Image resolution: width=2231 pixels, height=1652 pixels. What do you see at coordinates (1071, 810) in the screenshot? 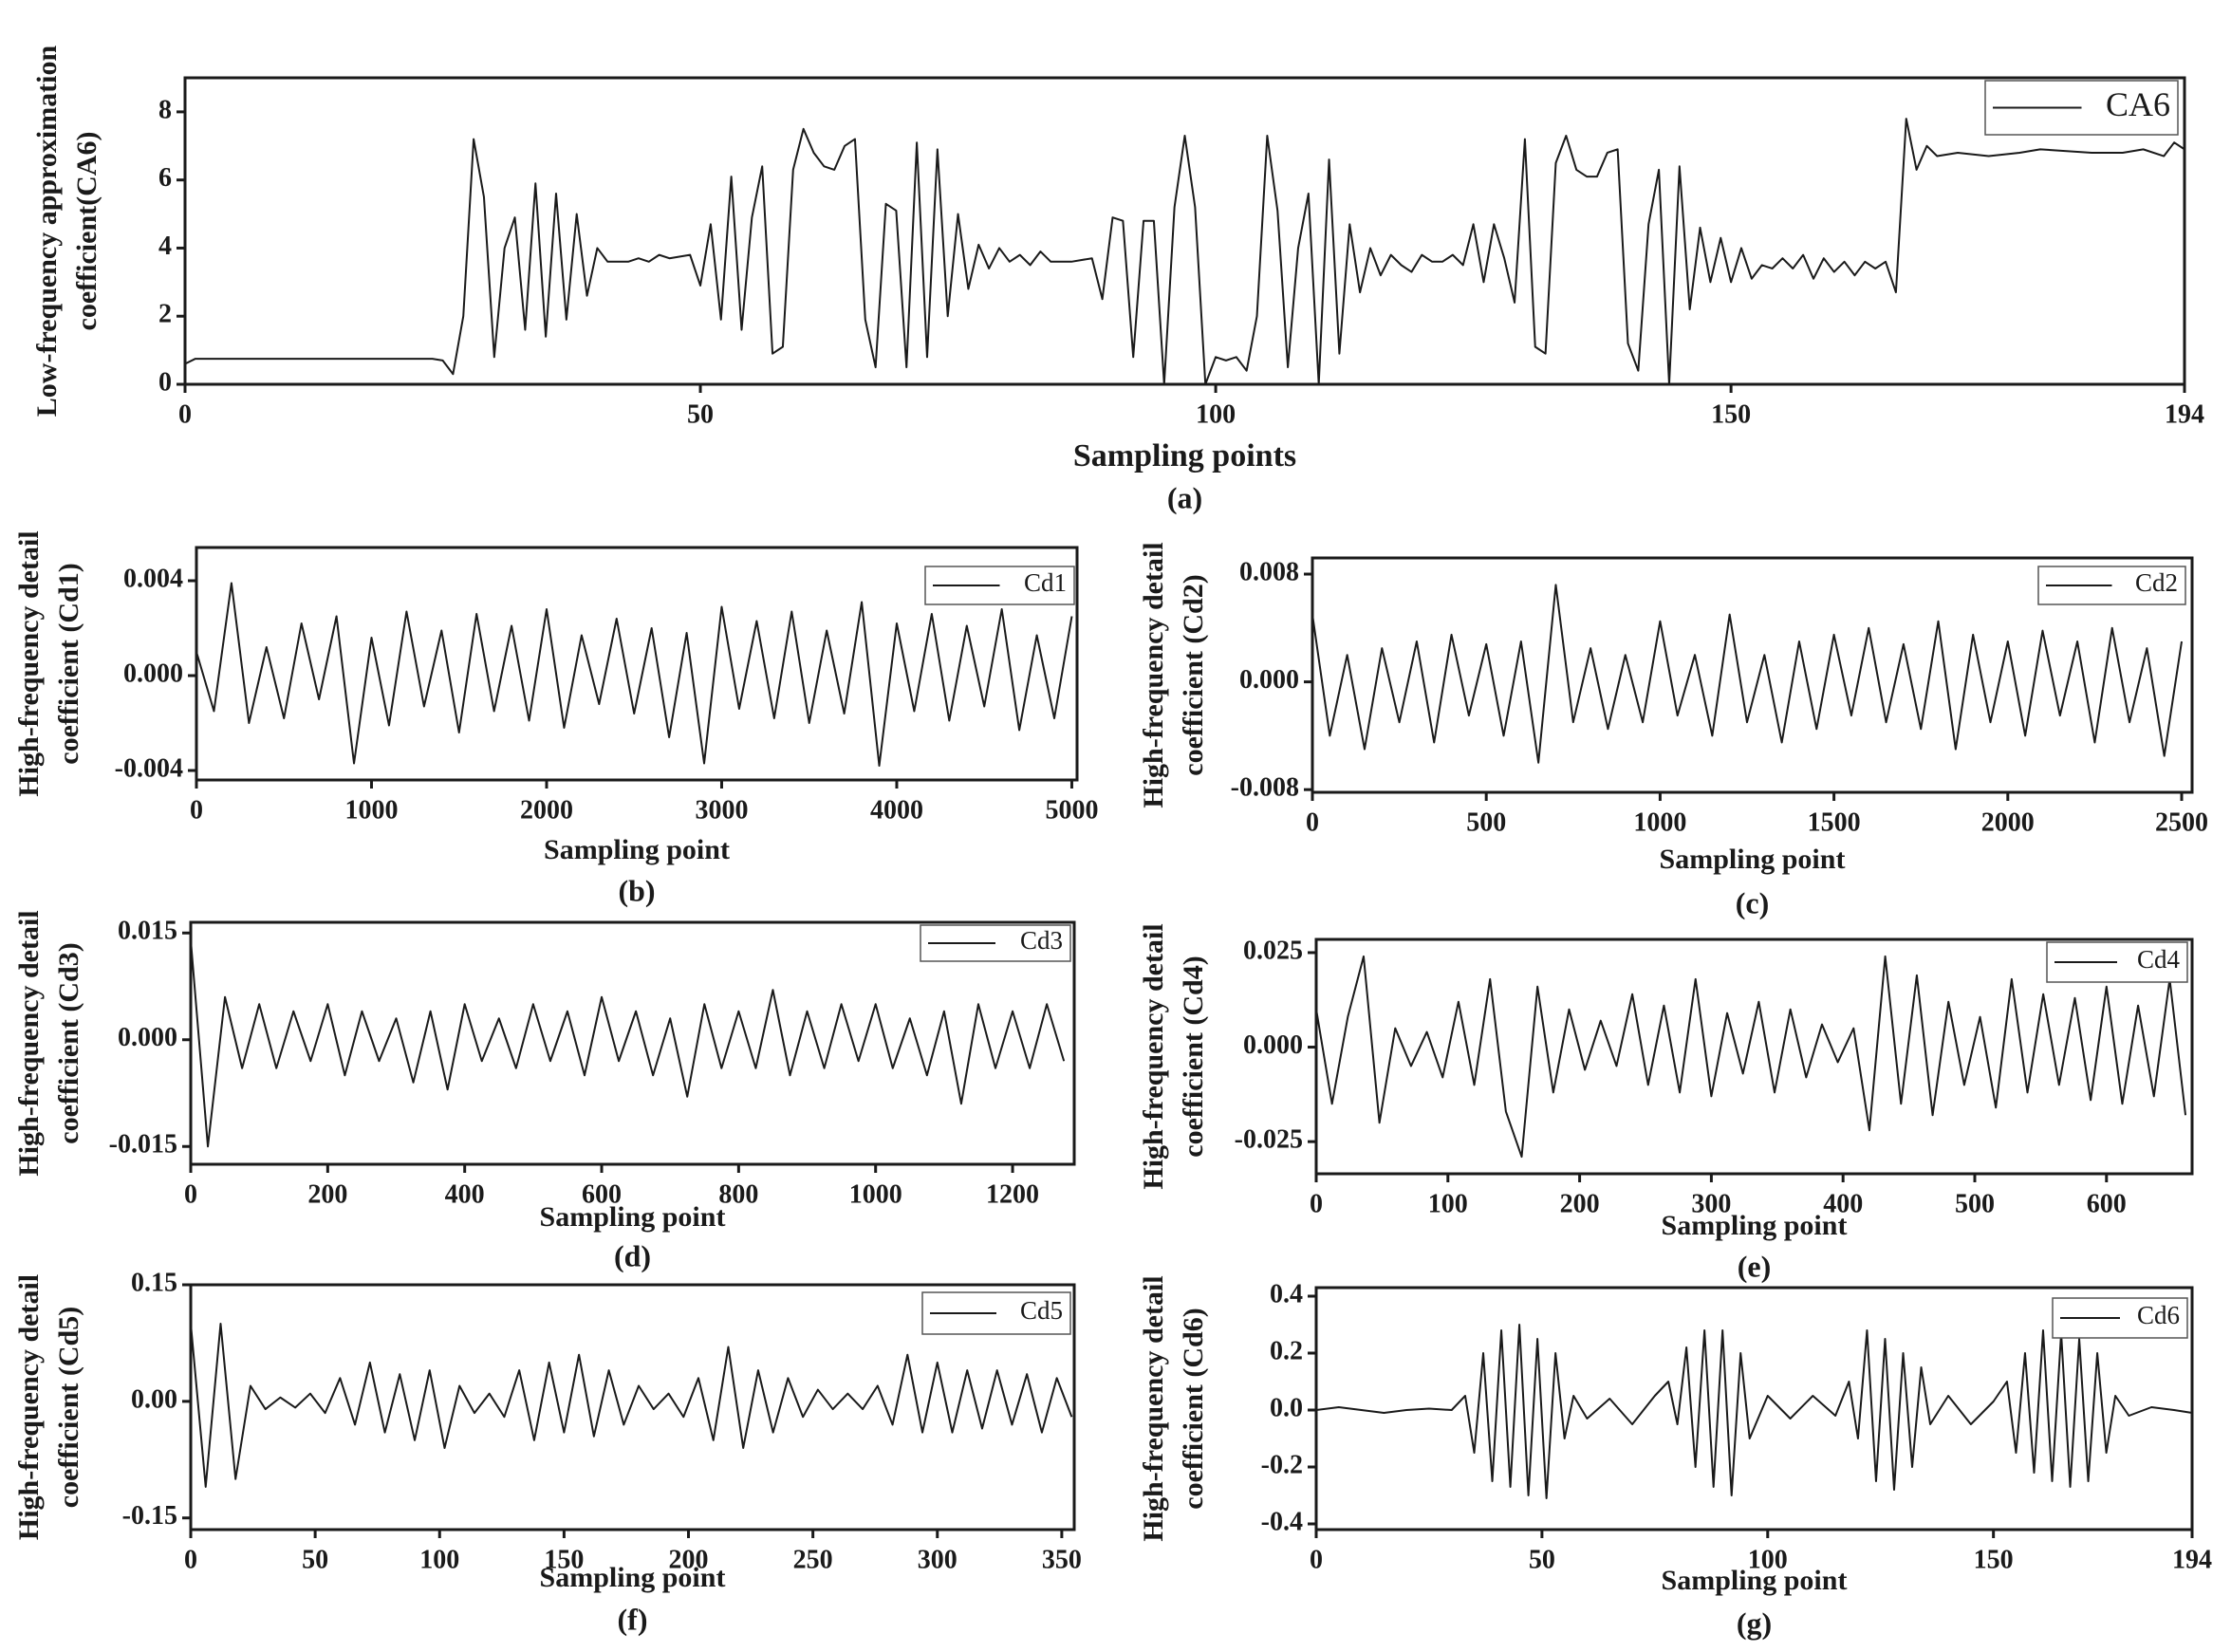
I see `x-tick-label: 5000` at bounding box center [1071, 810].